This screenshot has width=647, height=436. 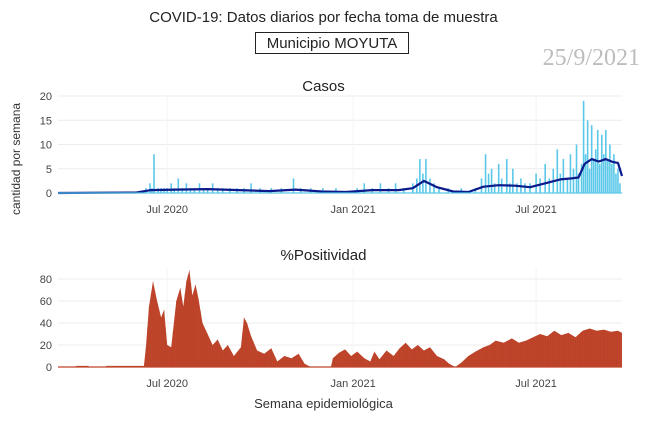 What do you see at coordinates (46, 280) in the screenshot?
I see `y-tick-label: 80` at bounding box center [46, 280].